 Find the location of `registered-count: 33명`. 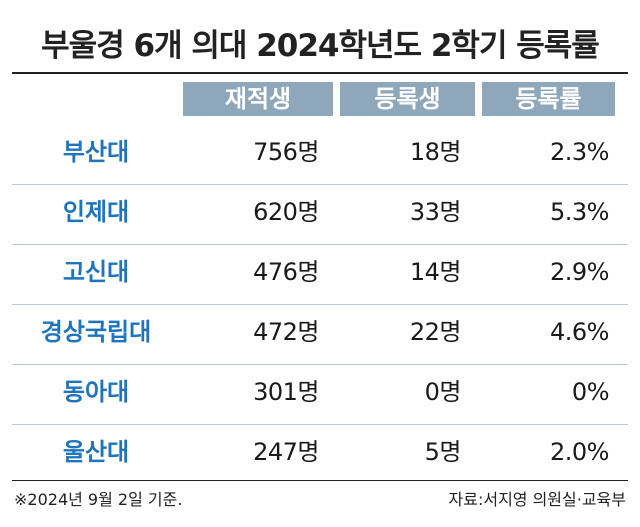

registered-count: 33명 is located at coordinates (435, 212).